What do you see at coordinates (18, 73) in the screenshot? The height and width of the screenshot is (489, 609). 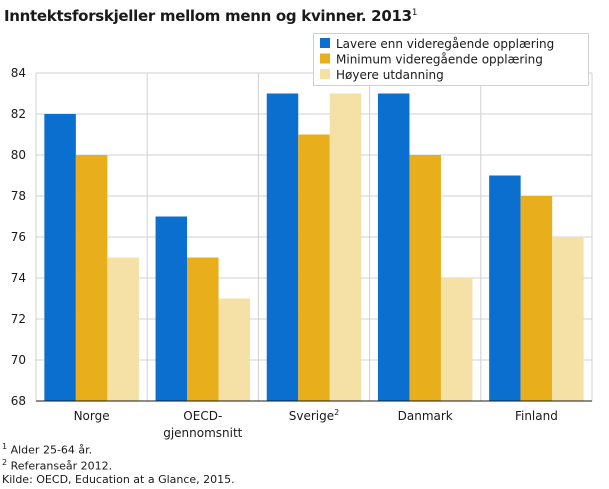 I see `y-tick-label: 84` at bounding box center [18, 73].